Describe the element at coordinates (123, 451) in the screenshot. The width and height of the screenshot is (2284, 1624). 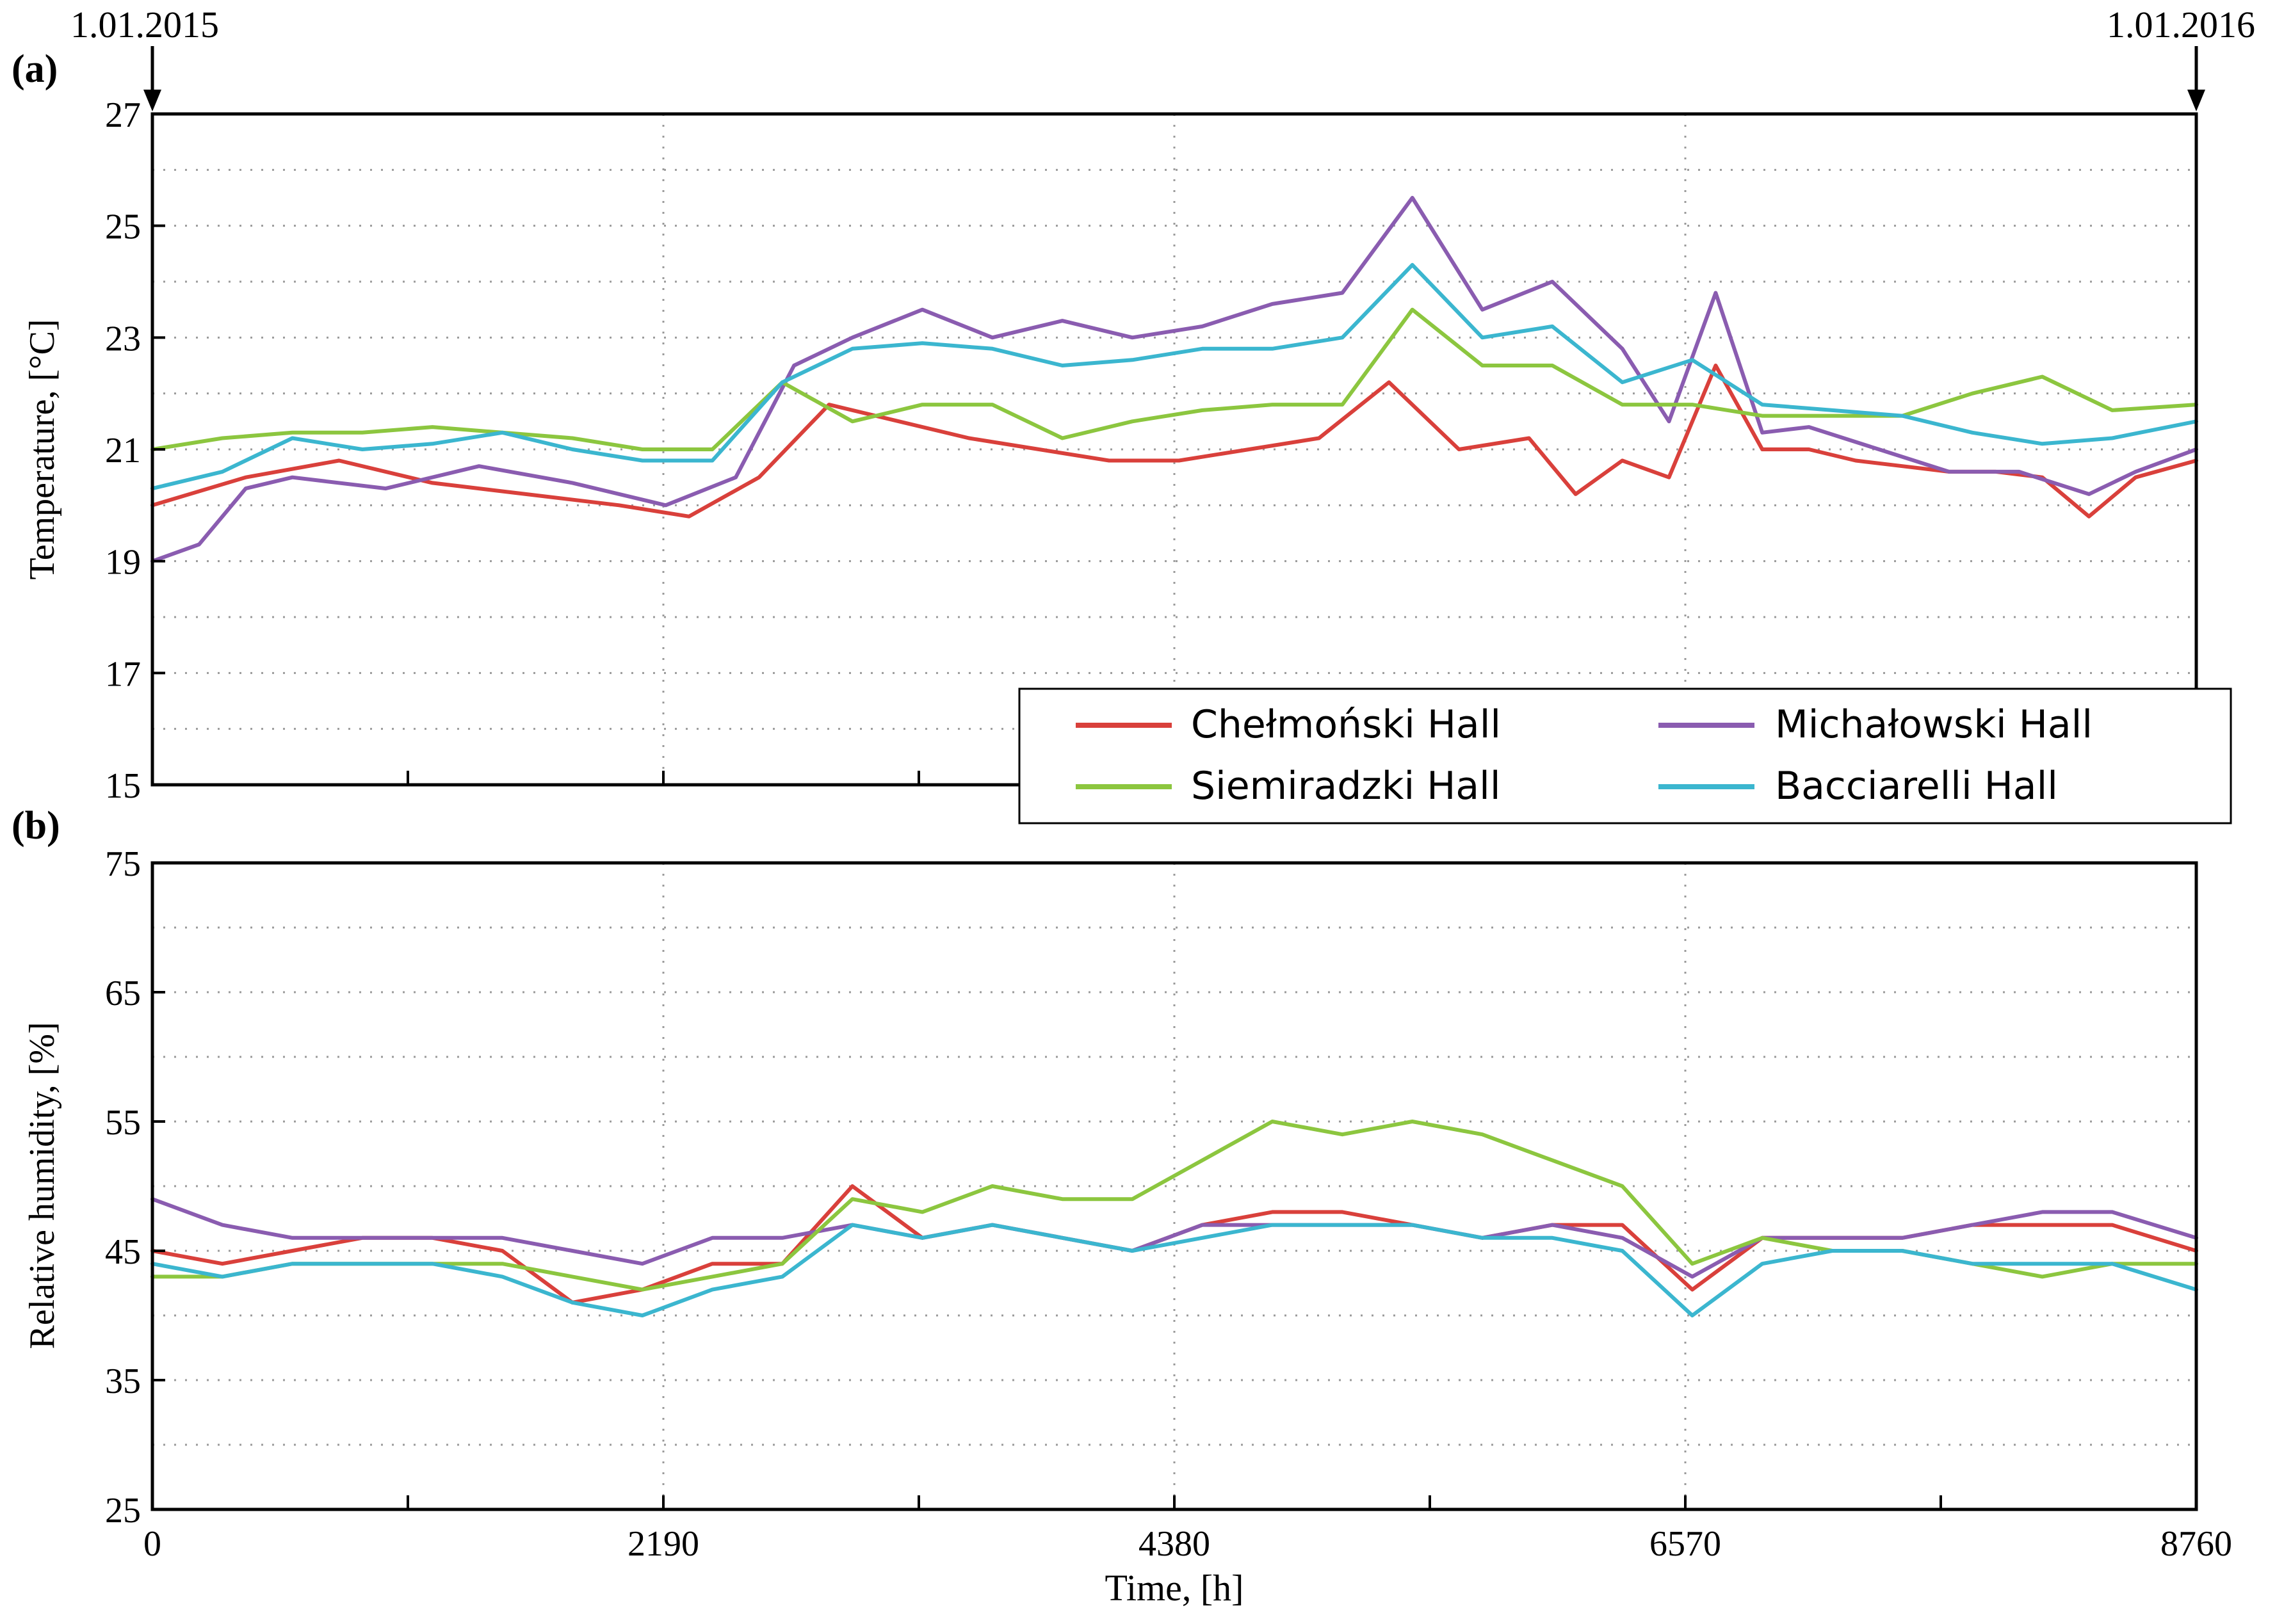
I see `y-tick-label: 21` at that location.